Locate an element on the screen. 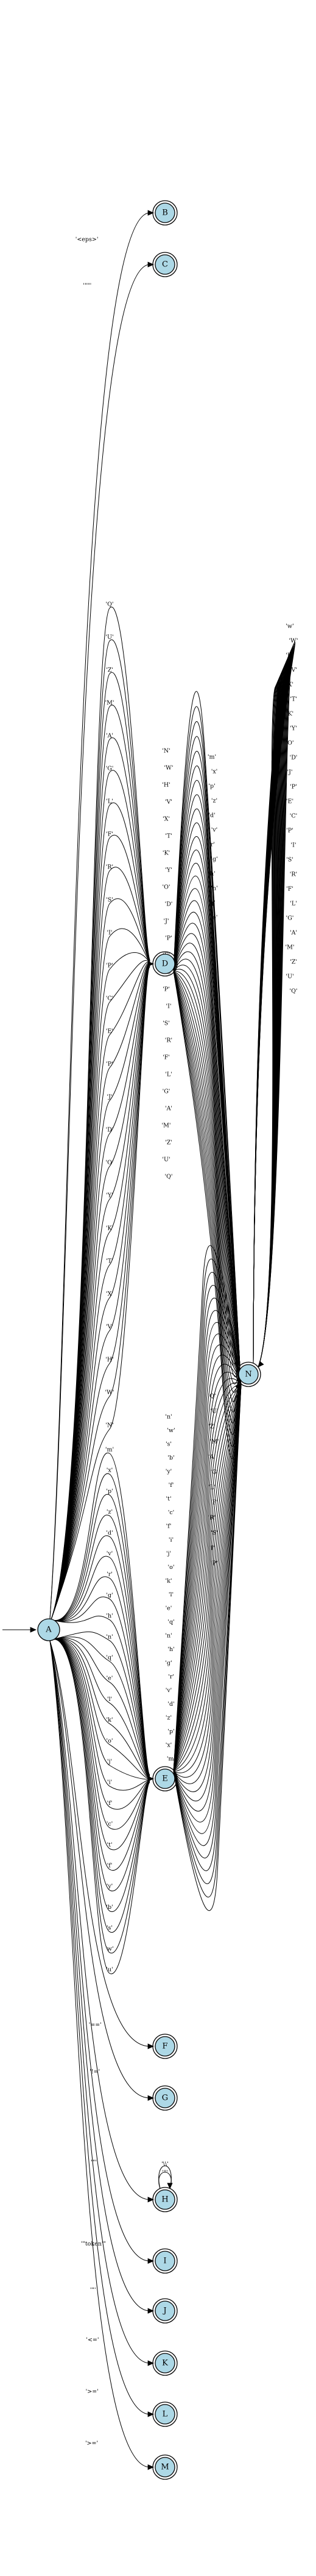 This screenshot has width=316, height=2576. edge-e-n-label-11: 'o' is located at coordinates (172, 1567).